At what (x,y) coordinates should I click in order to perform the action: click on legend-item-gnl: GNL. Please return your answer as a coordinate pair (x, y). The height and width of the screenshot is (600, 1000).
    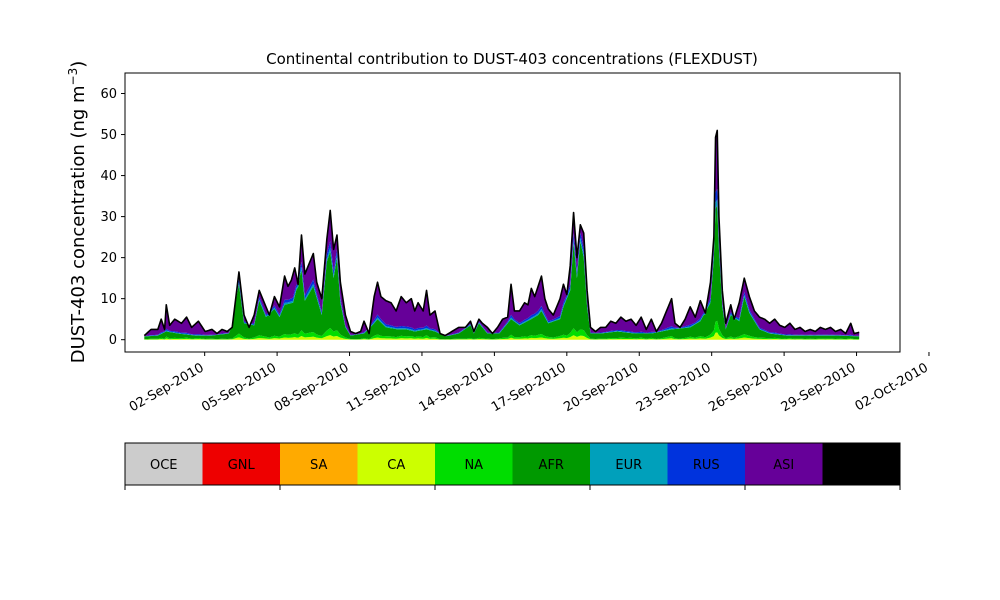
    Looking at the image, I should click on (241, 464).